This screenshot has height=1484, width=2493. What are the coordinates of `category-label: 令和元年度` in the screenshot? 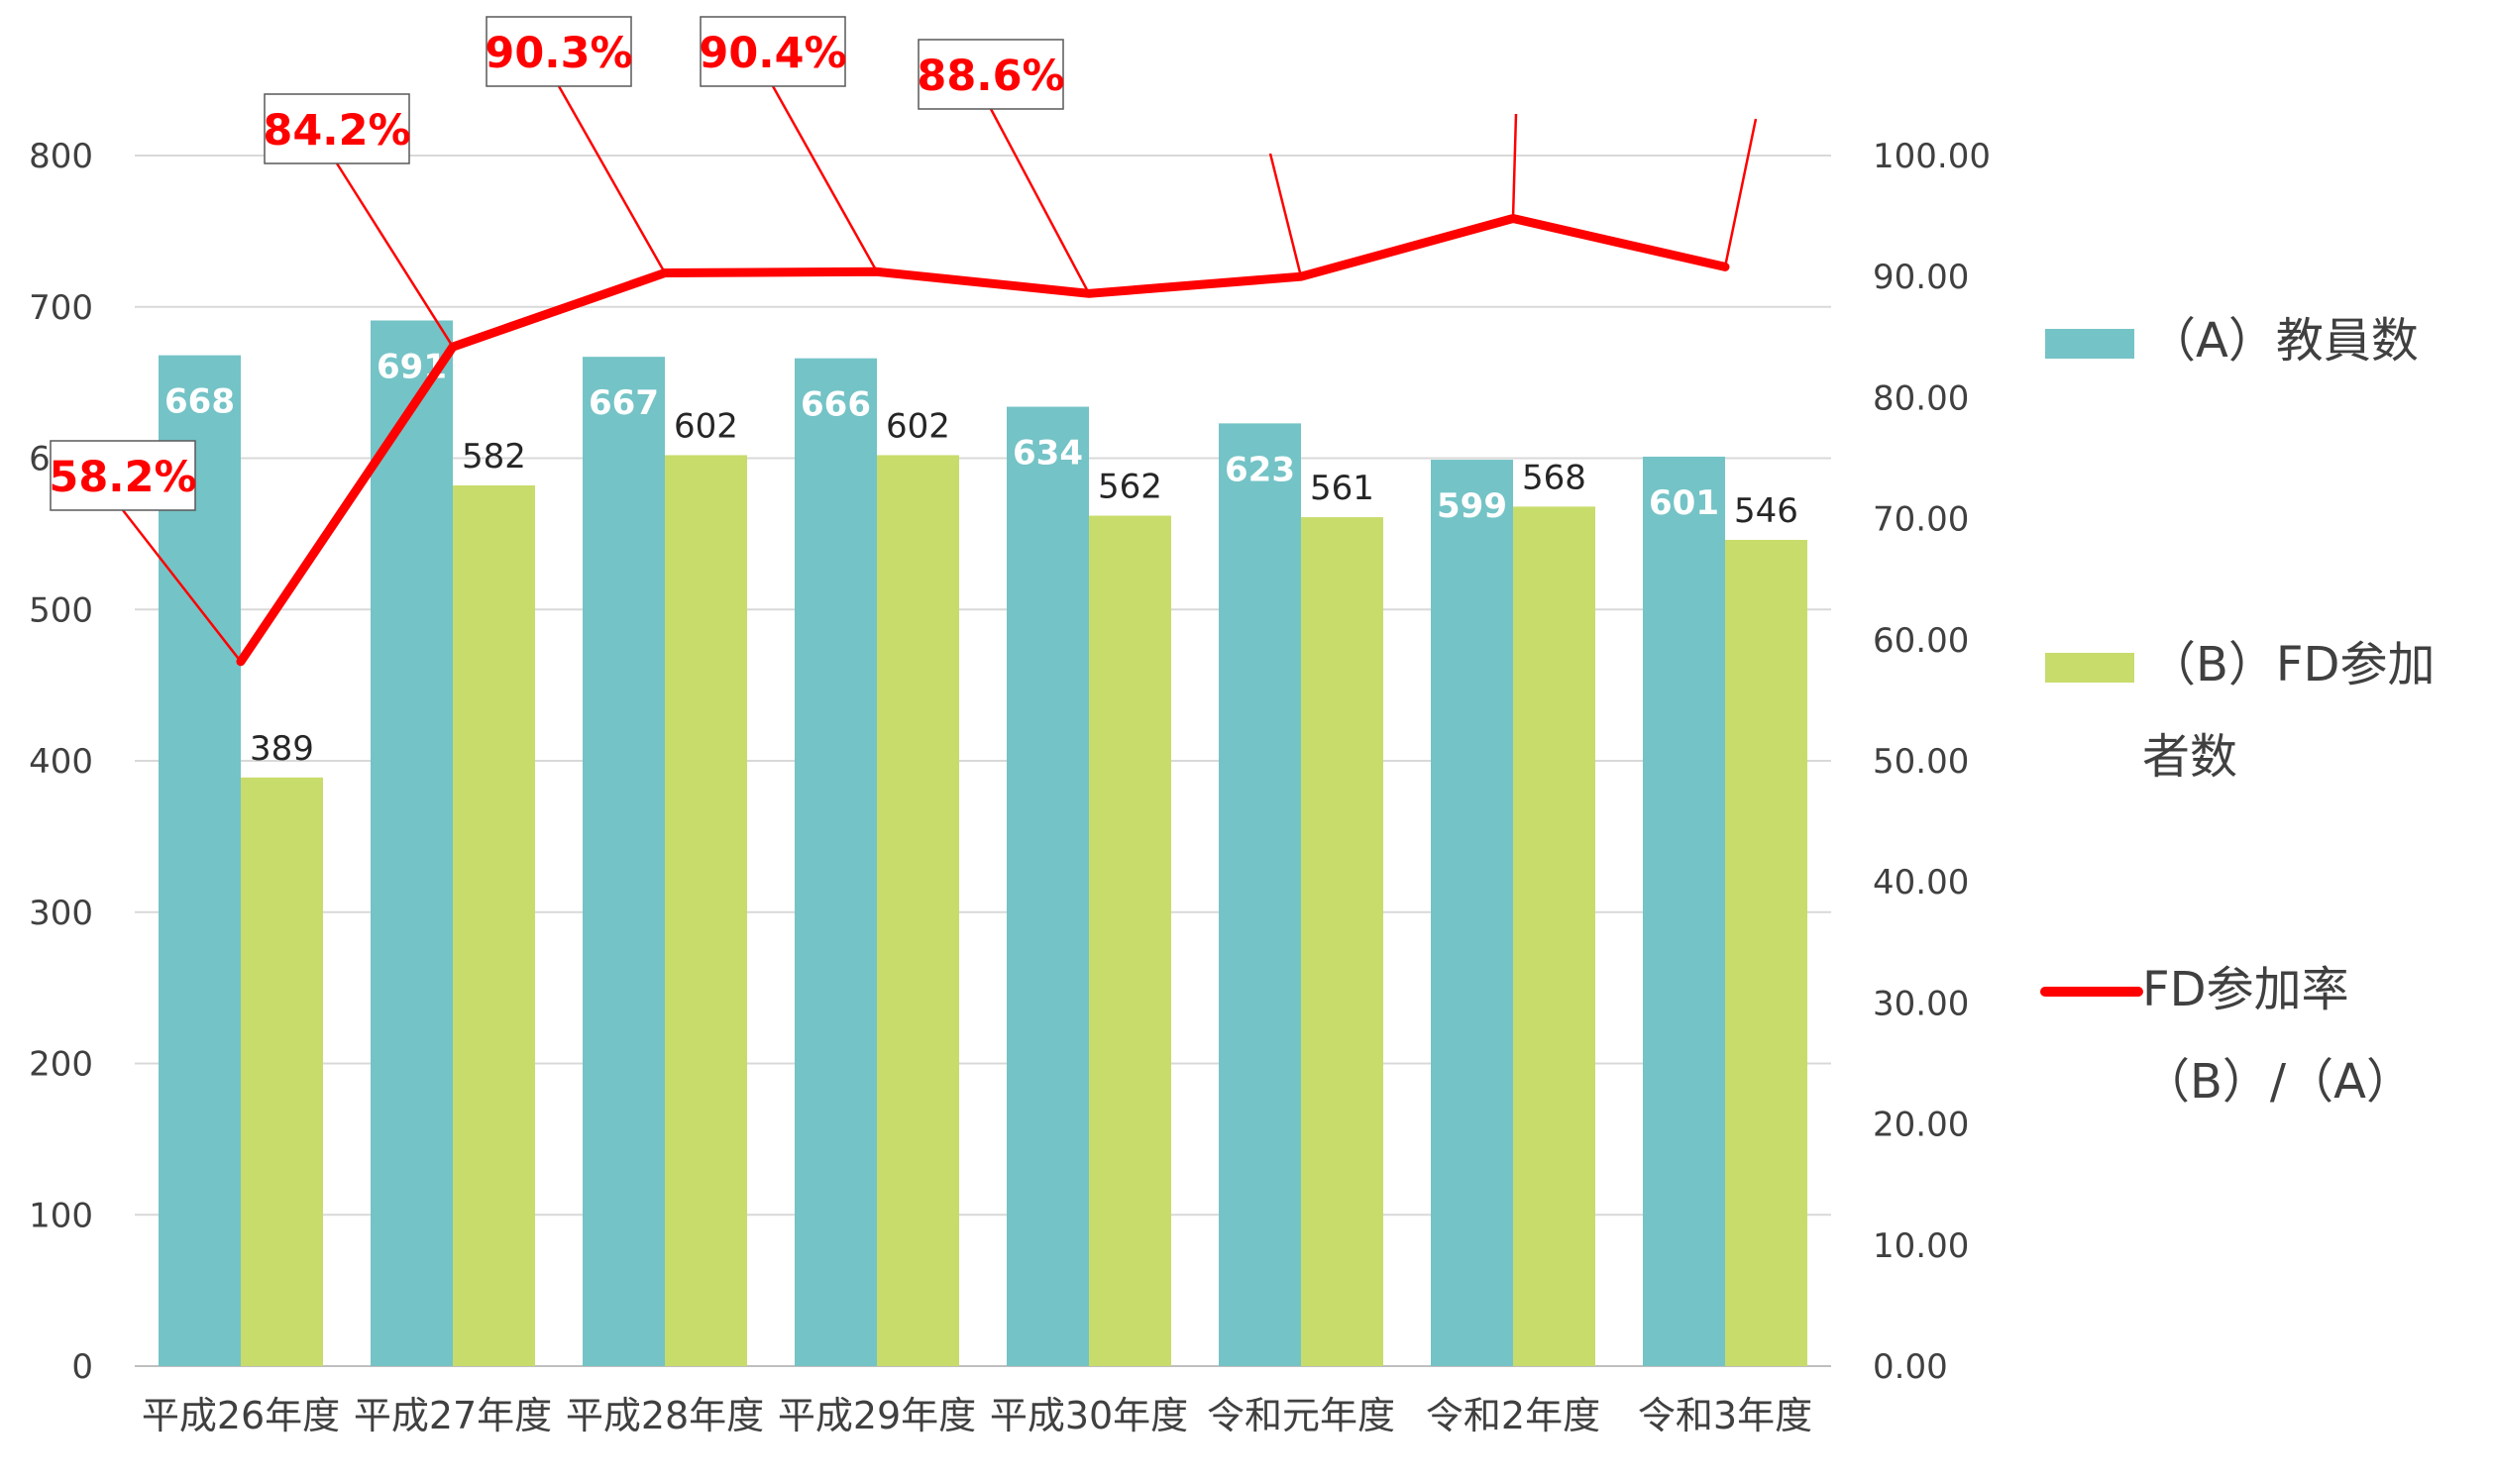 It's located at (1301, 1416).